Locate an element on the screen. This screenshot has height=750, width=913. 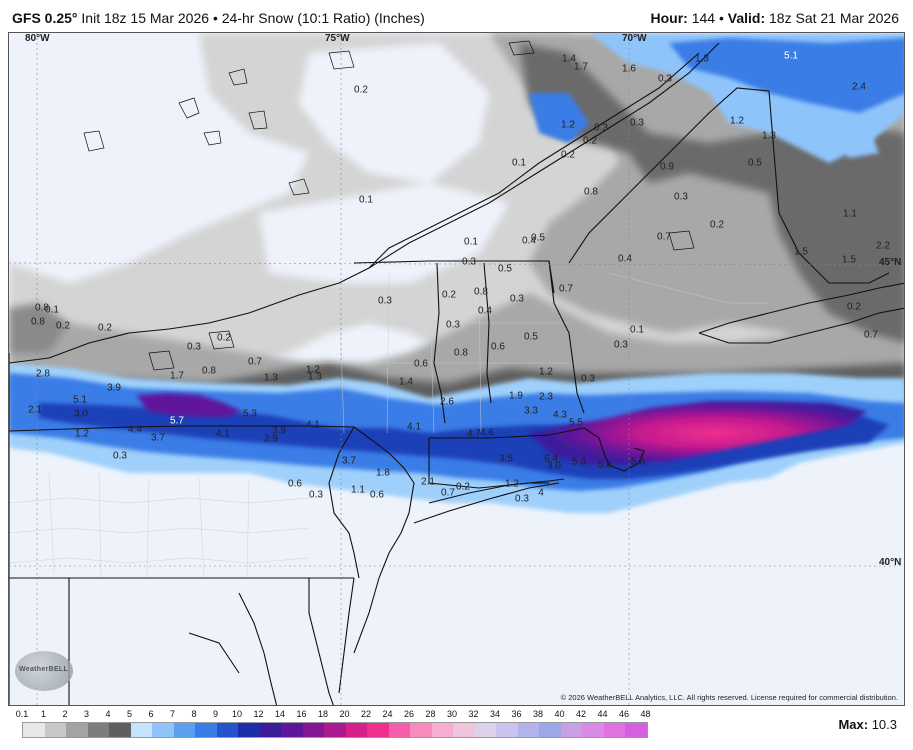
snow-value-label: 4.1 is located at coordinates (313, 425).